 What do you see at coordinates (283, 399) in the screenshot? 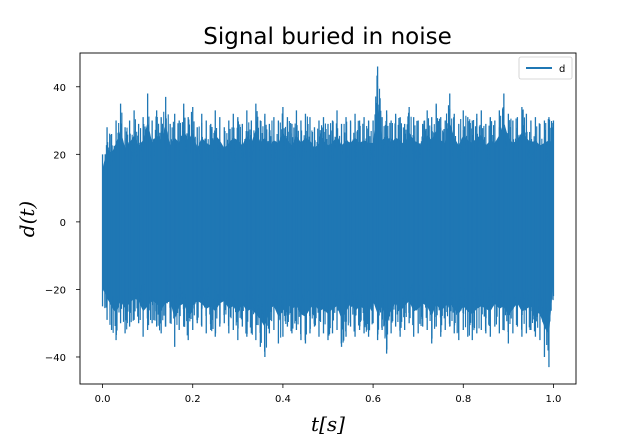
I see `x-tick-label: 0.4` at bounding box center [283, 399].